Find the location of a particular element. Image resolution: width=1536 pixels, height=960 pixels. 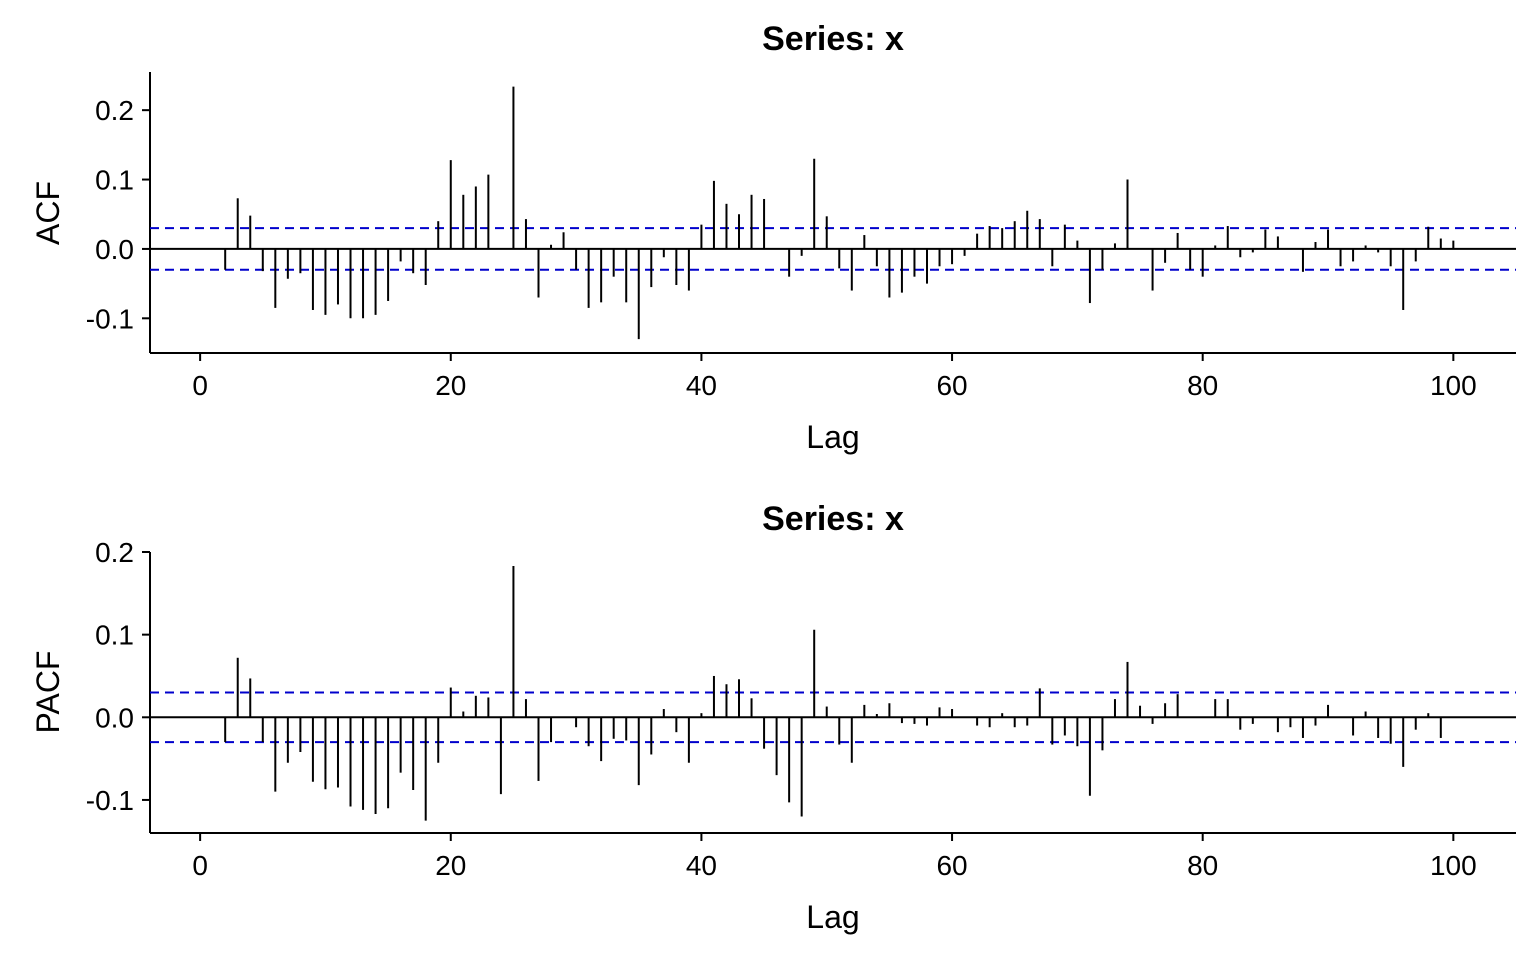

y-axis-label: ACF is located at coordinates (48, 213).